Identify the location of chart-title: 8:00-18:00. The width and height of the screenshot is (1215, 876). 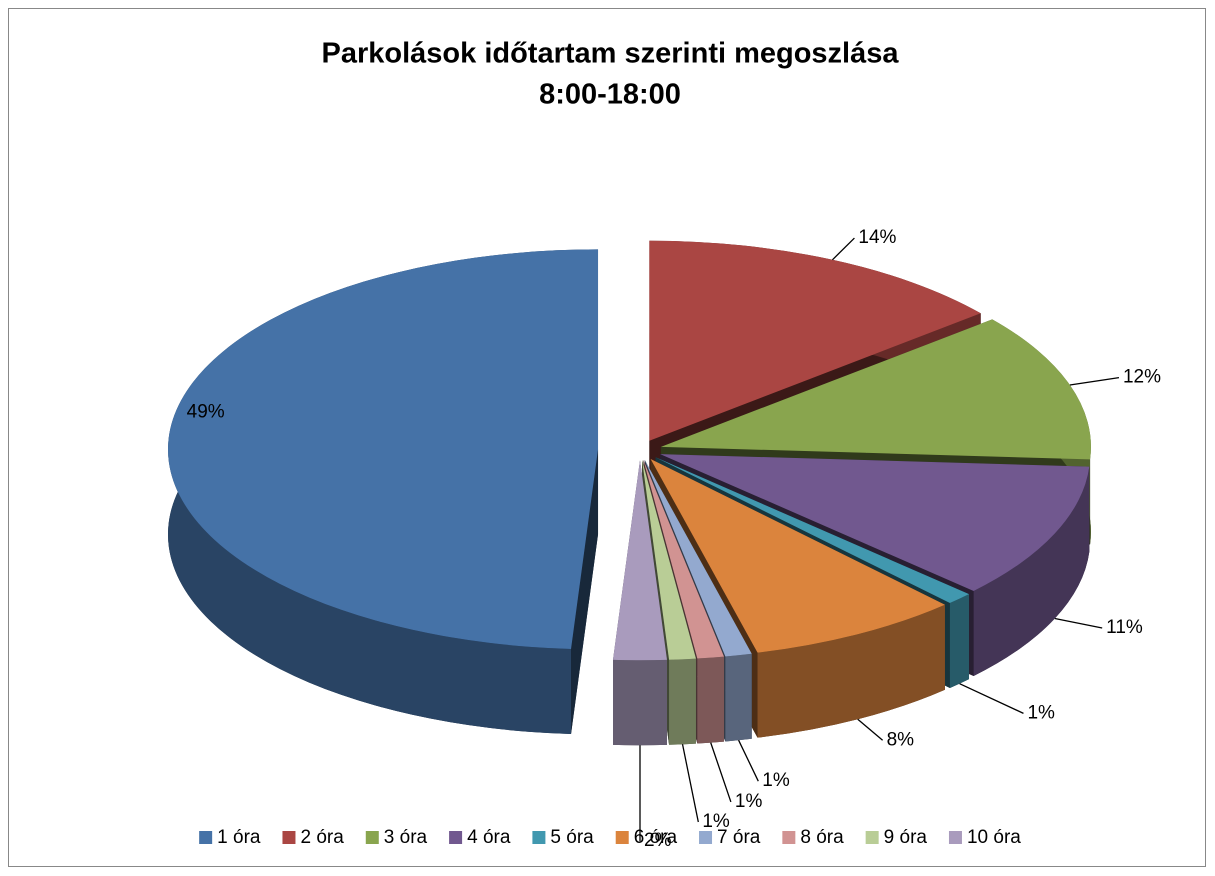
(610, 95).